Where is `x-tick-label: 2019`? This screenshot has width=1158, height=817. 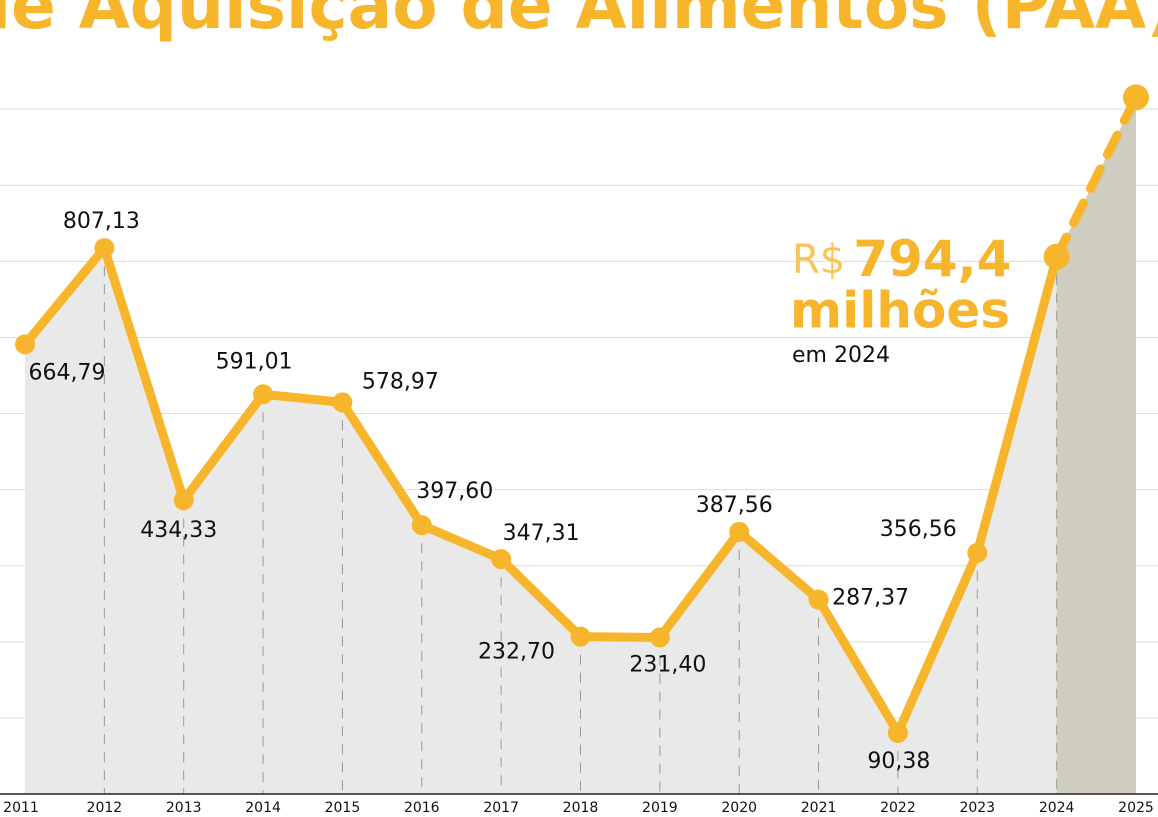 x-tick-label: 2019 is located at coordinates (660, 808).